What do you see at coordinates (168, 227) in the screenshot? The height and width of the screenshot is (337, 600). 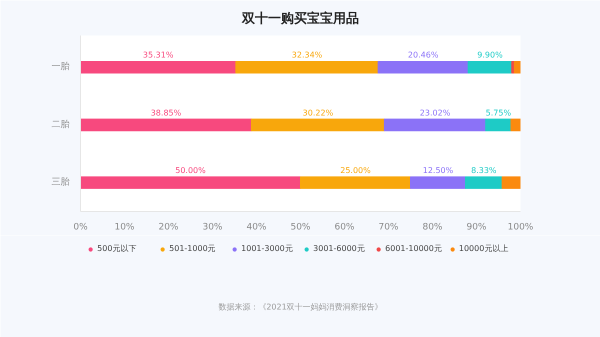 I see `x-tick-label: 20%` at bounding box center [168, 227].